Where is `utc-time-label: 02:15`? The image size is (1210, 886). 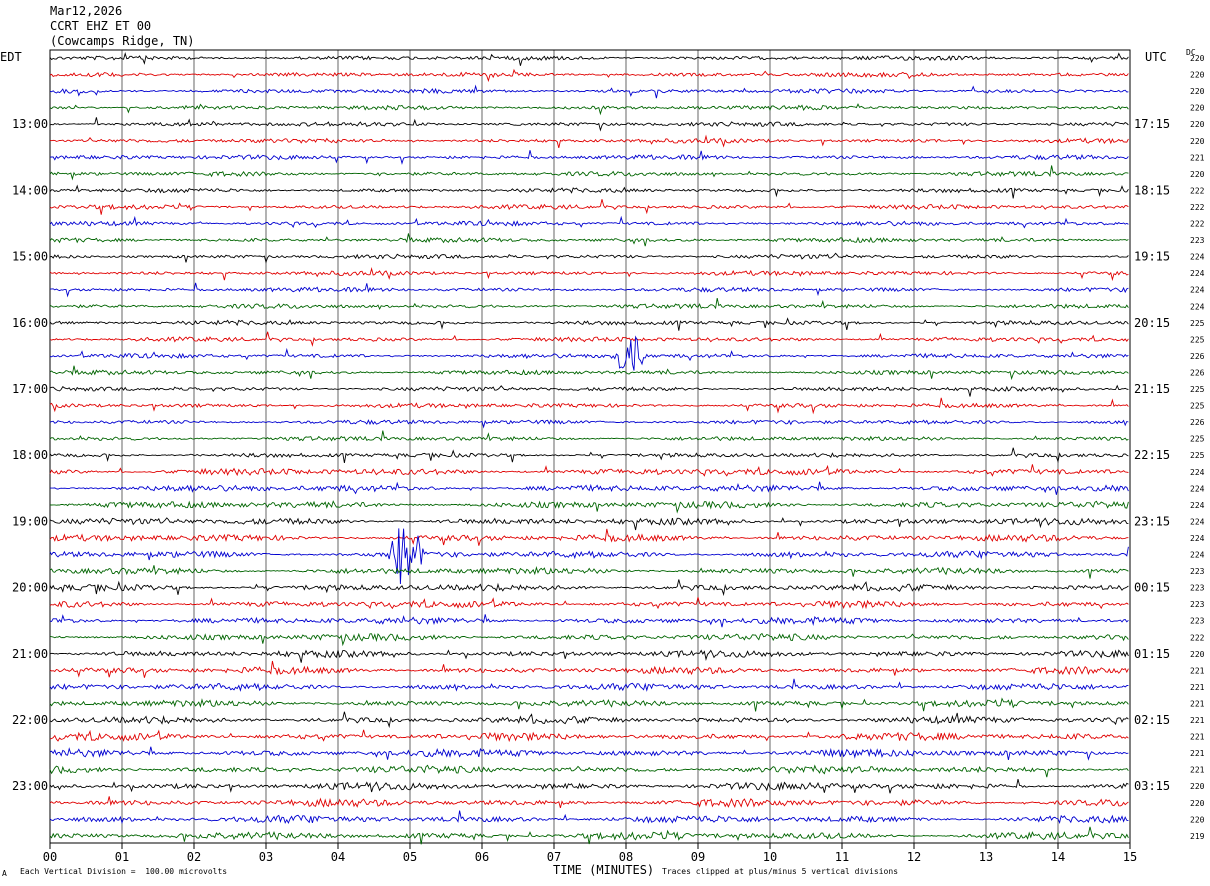 utc-time-label: 02:15 is located at coordinates (1152, 720).